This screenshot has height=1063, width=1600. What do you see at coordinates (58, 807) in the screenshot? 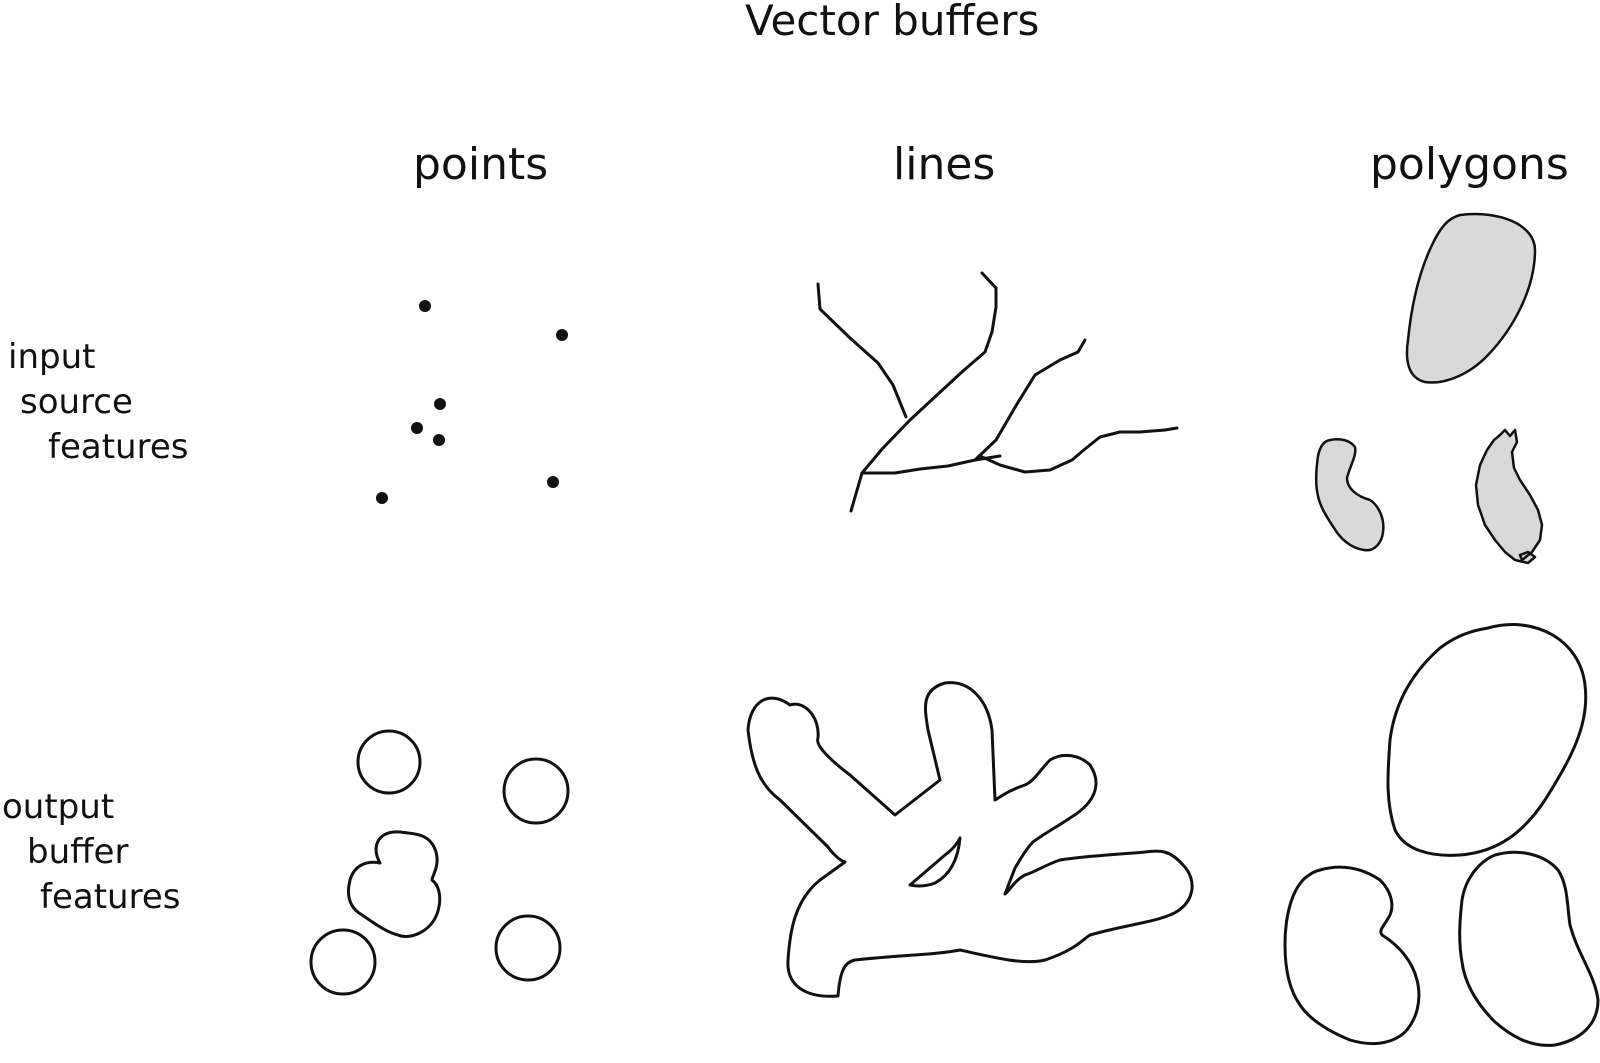
I see `row-label-output-line1: output` at bounding box center [58, 807].